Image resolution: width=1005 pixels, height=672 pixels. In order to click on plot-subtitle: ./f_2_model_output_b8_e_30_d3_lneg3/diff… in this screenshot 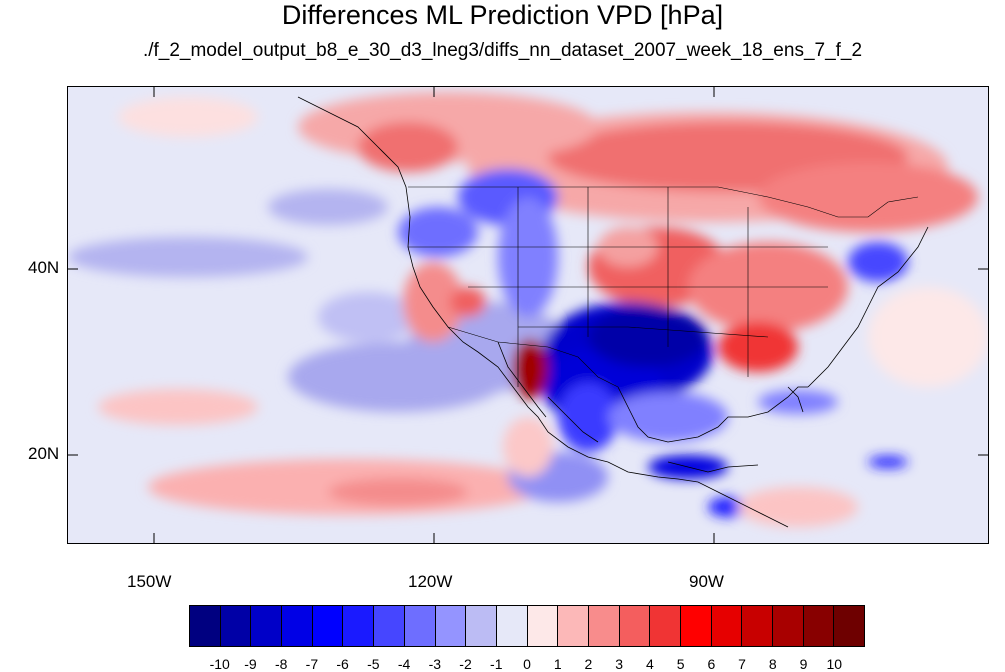, I will do `click(502, 50)`.